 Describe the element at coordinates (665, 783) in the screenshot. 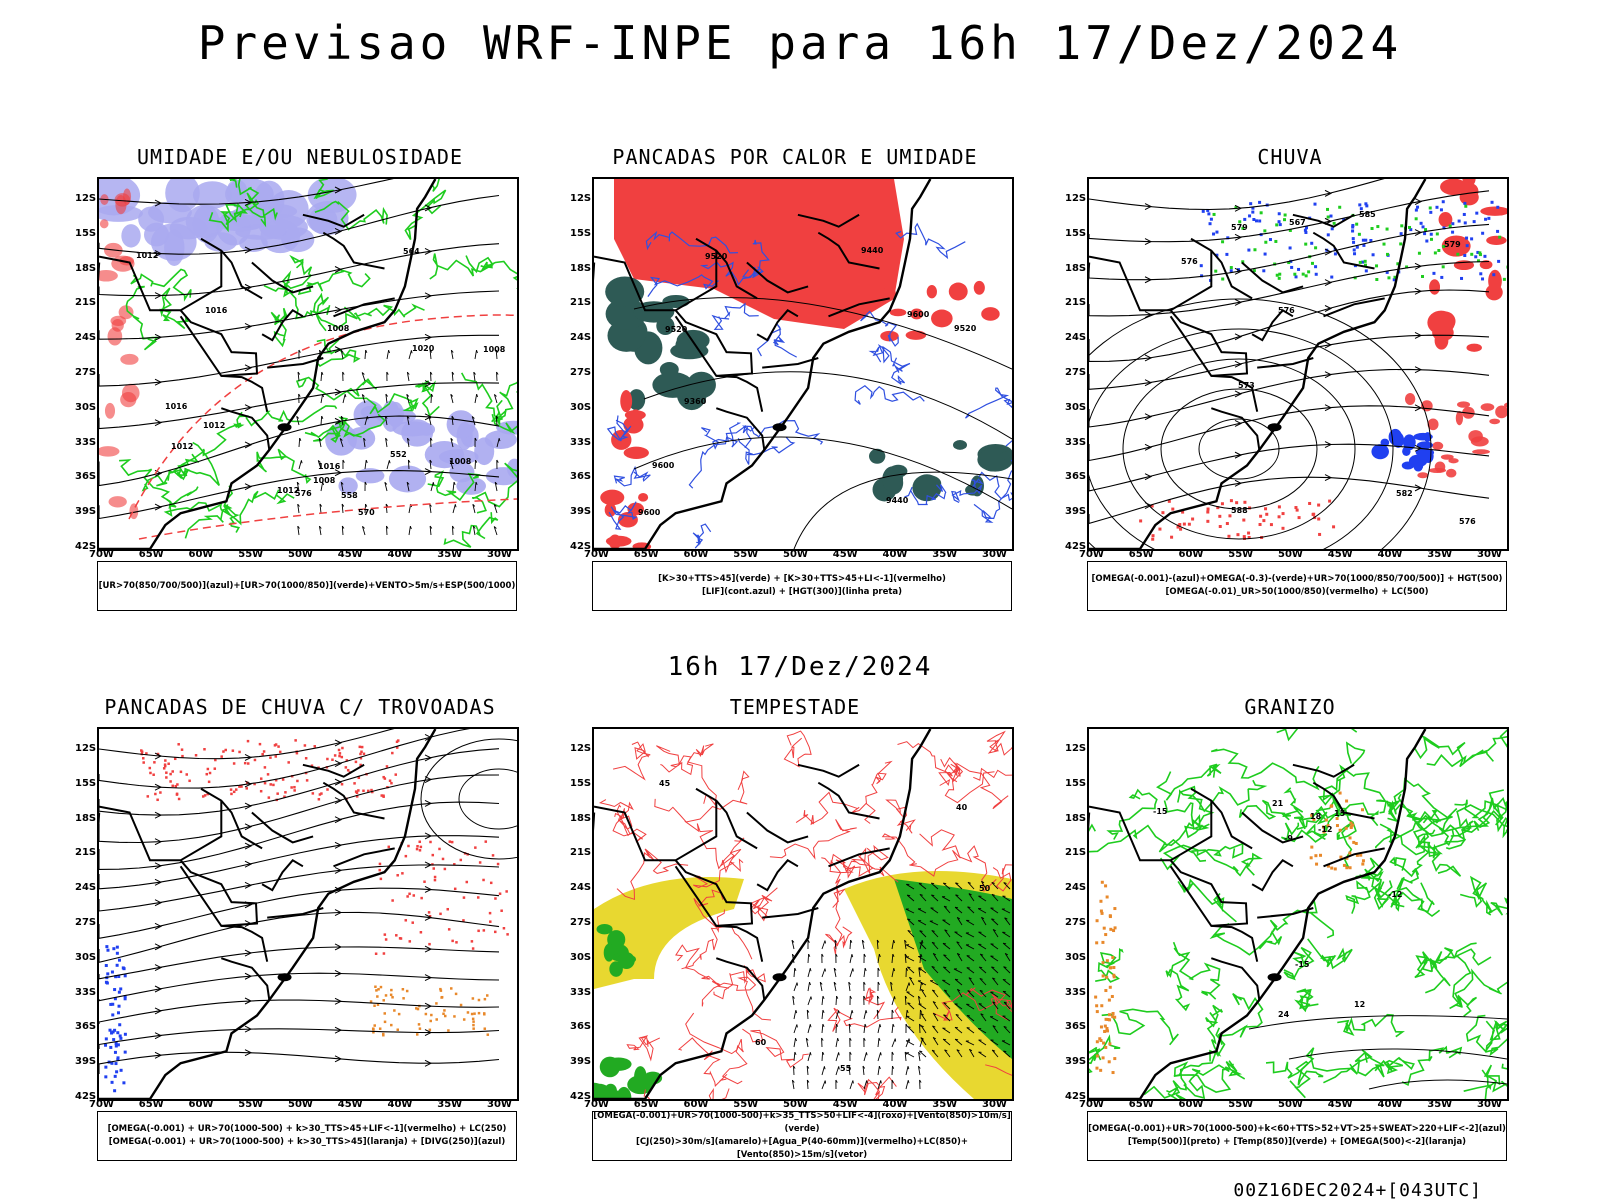

I see `contour-label: 45` at that location.